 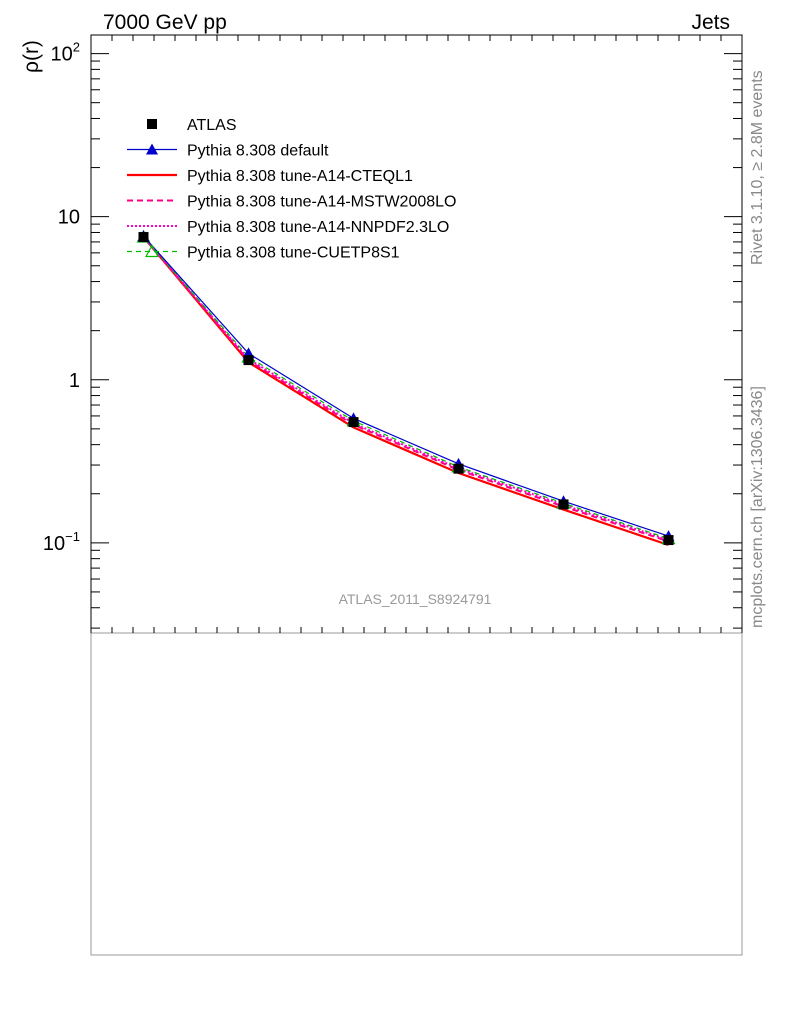 I want to click on legend-marker-default, so click(x=152, y=149).